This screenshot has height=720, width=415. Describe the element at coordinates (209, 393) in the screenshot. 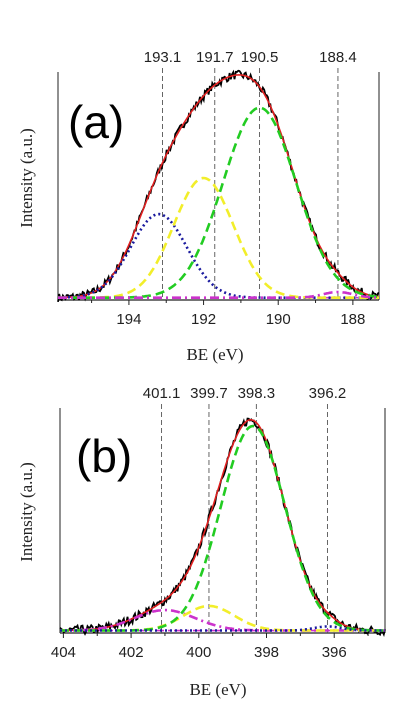

I see `peak-position-label: 399.7` at that location.